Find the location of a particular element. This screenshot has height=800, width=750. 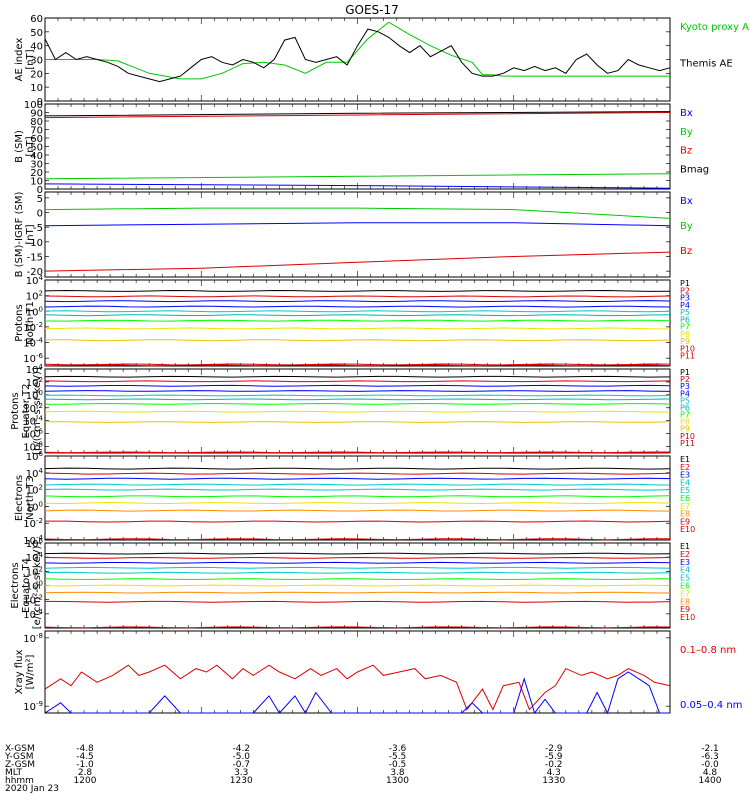

y-tick-label: -20 is located at coordinates (35, 272).